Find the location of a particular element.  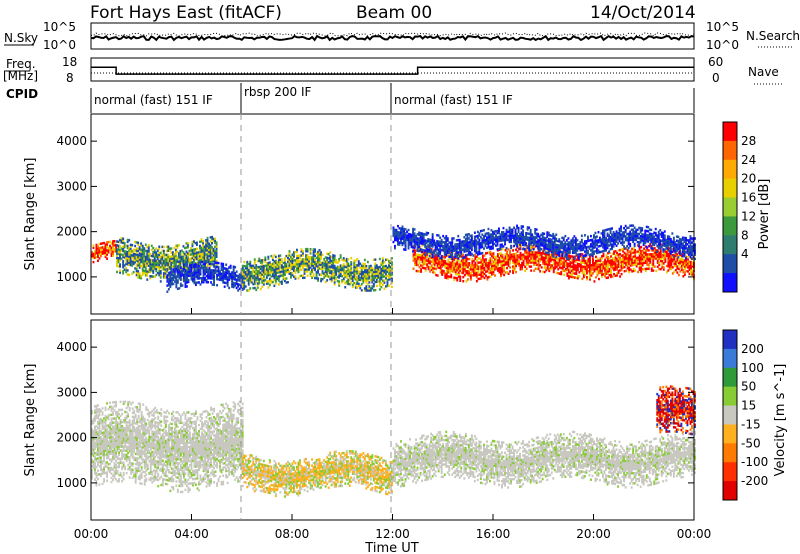

nave-tick-top: 60 is located at coordinates (715, 62).